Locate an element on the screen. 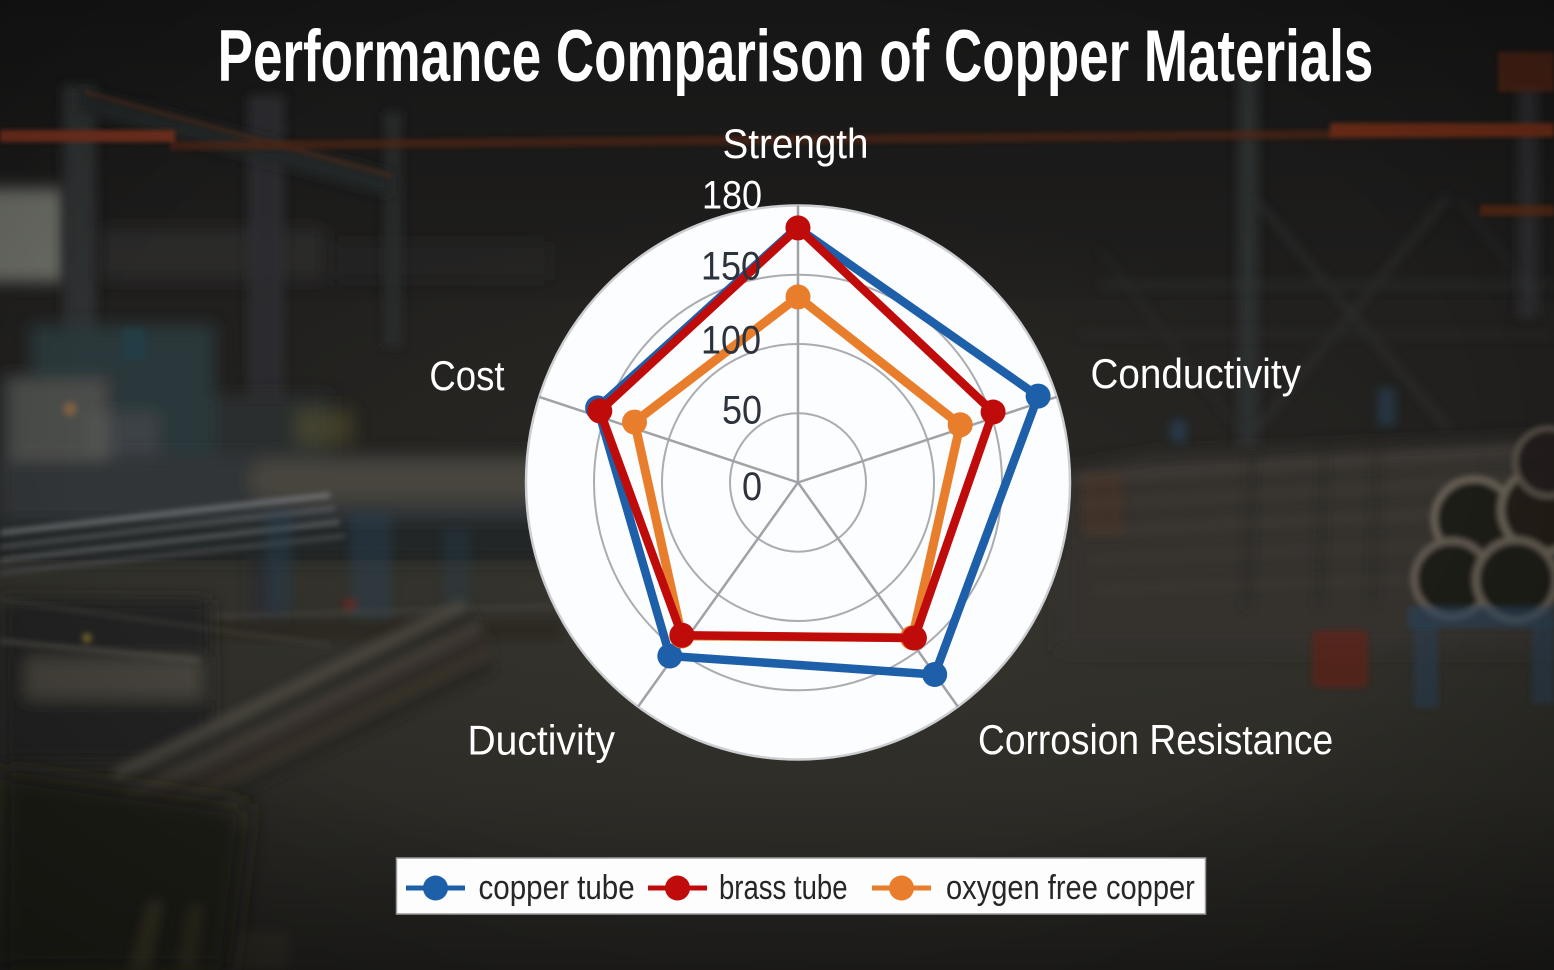  svg-text: brass tube is located at coordinates (783, 887).